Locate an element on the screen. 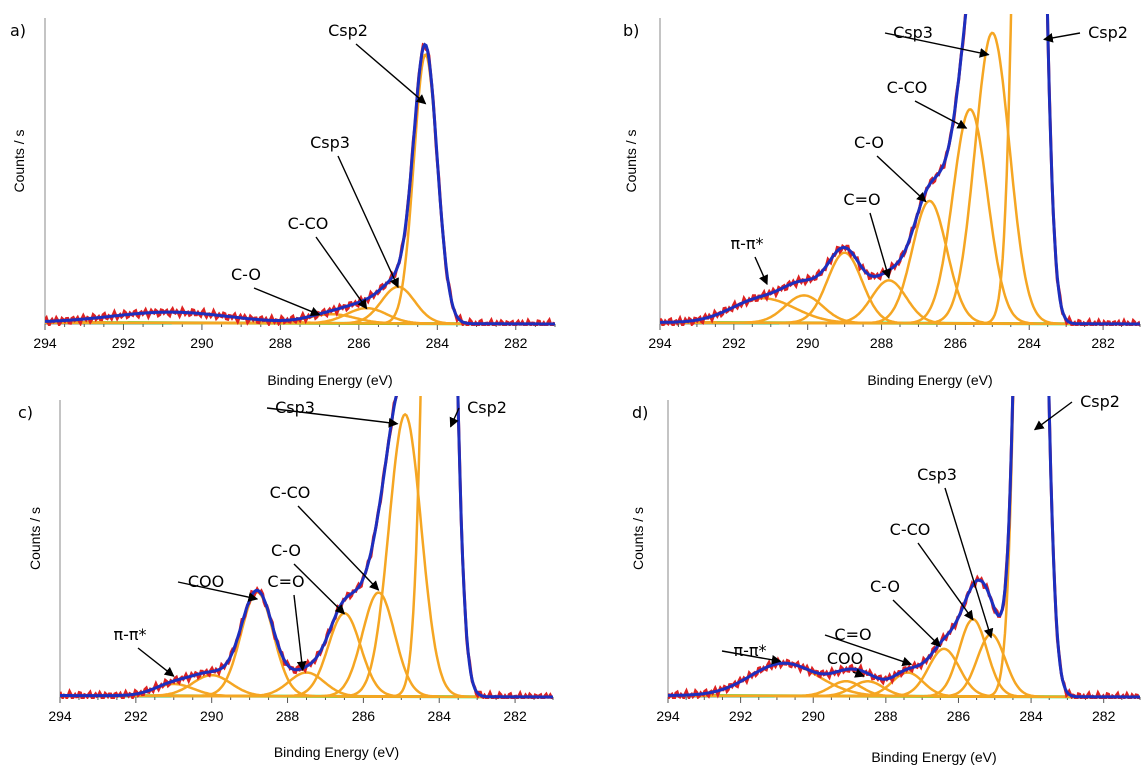 The height and width of the screenshot is (769, 1142). component-peak-C=O is located at coordinates (900, 302).